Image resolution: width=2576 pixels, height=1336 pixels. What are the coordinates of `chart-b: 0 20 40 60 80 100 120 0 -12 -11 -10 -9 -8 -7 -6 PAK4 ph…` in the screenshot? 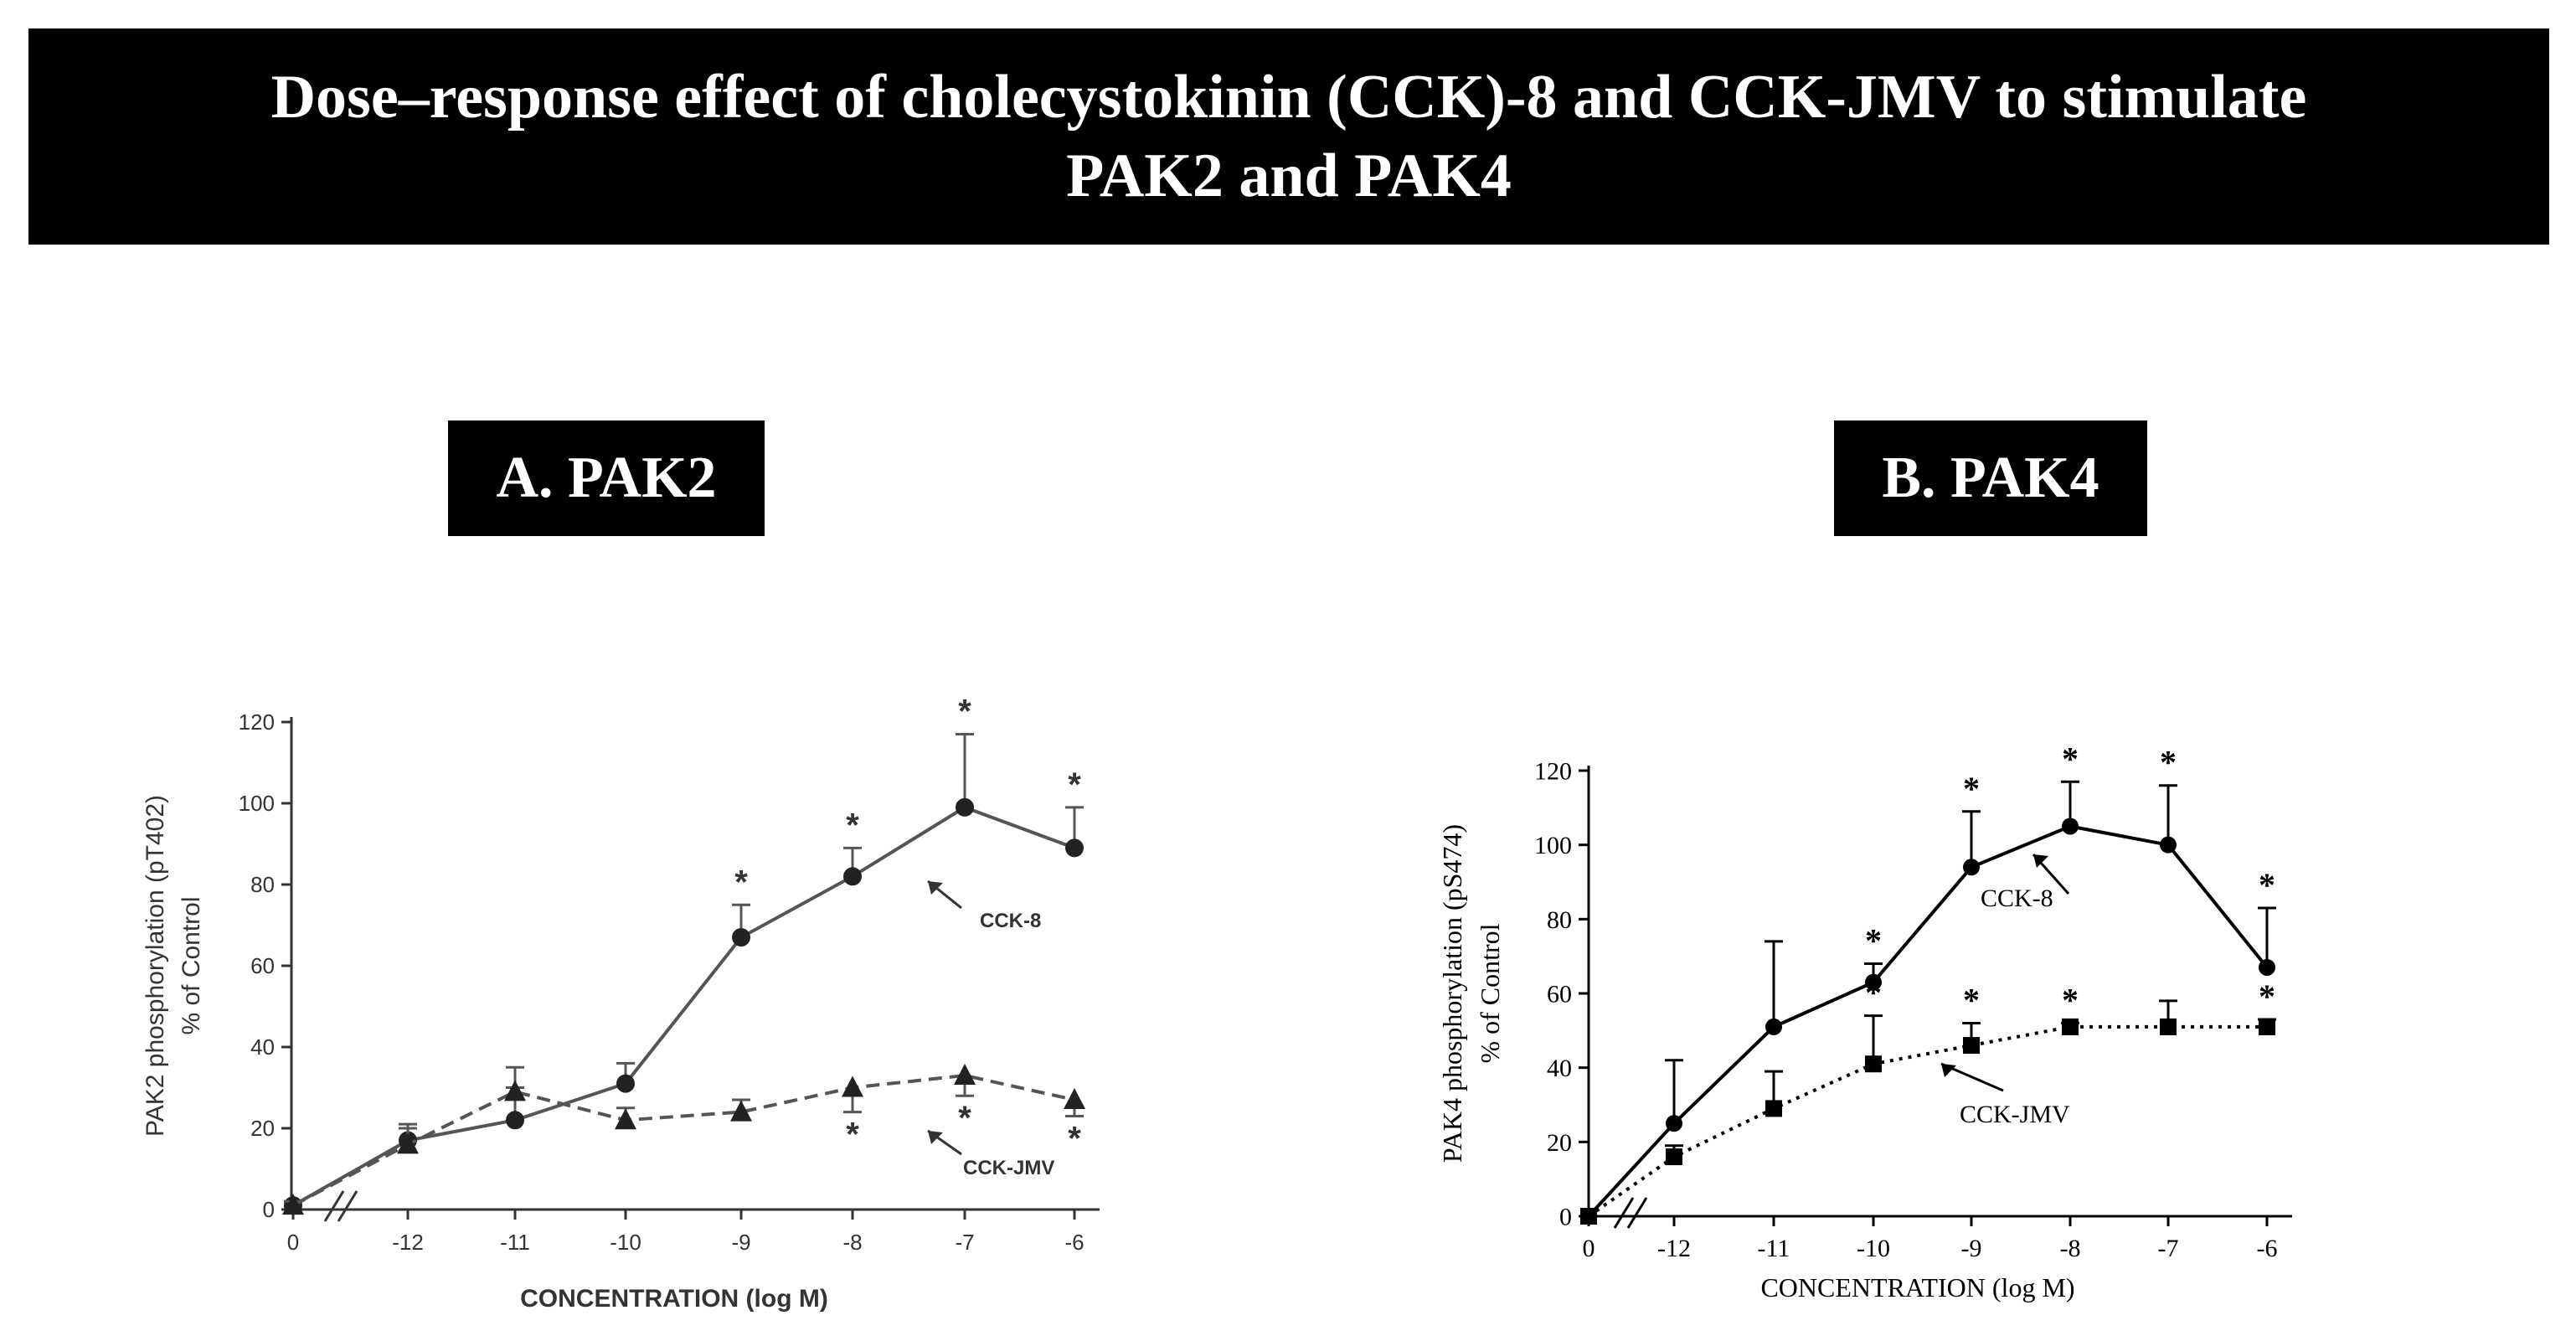 It's located at (1864, 1021).